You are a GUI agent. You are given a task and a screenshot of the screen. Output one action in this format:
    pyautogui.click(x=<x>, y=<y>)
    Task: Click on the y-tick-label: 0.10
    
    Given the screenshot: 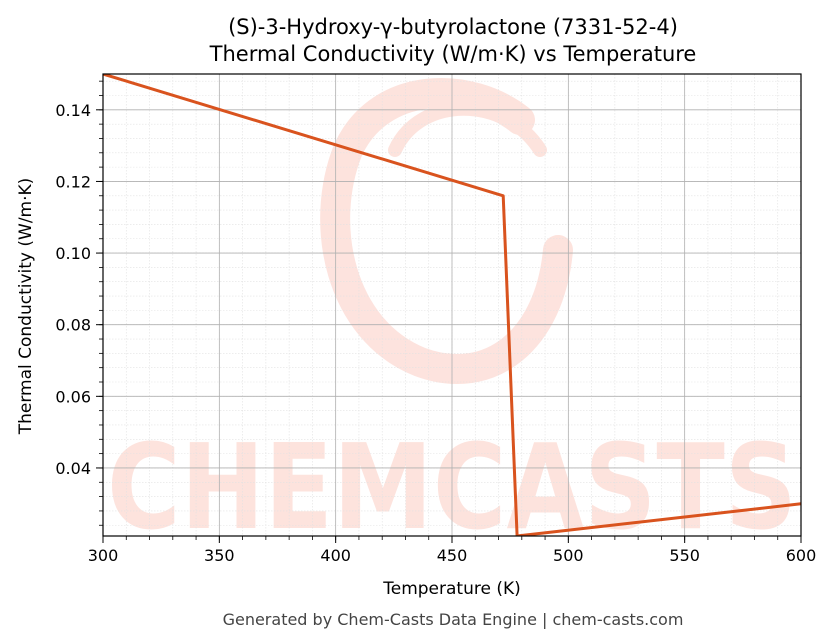 What is the action you would take?
    pyautogui.click(x=73, y=253)
    